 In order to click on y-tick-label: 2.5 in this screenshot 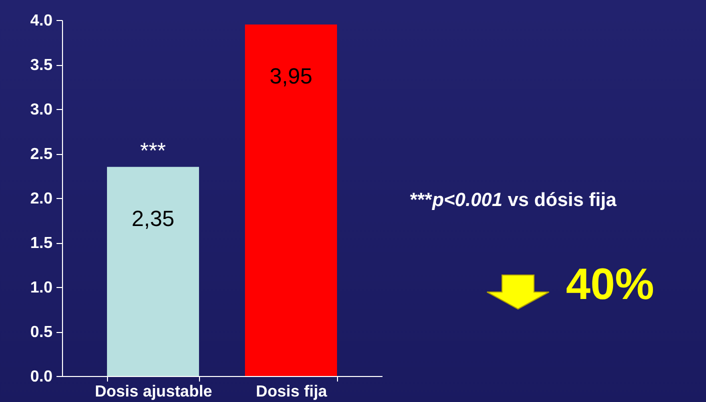, I will do `click(41, 154)`.